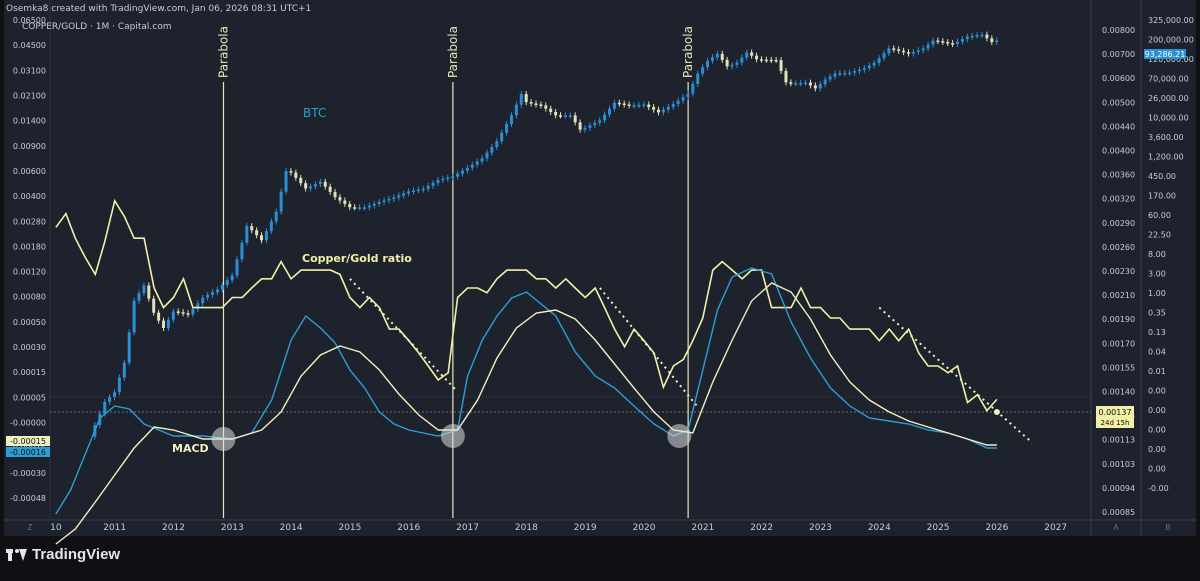 This screenshot has width=1200, height=581. What do you see at coordinates (702, 528) in the screenshot?
I see `x-tick-label: 2021` at bounding box center [702, 528].